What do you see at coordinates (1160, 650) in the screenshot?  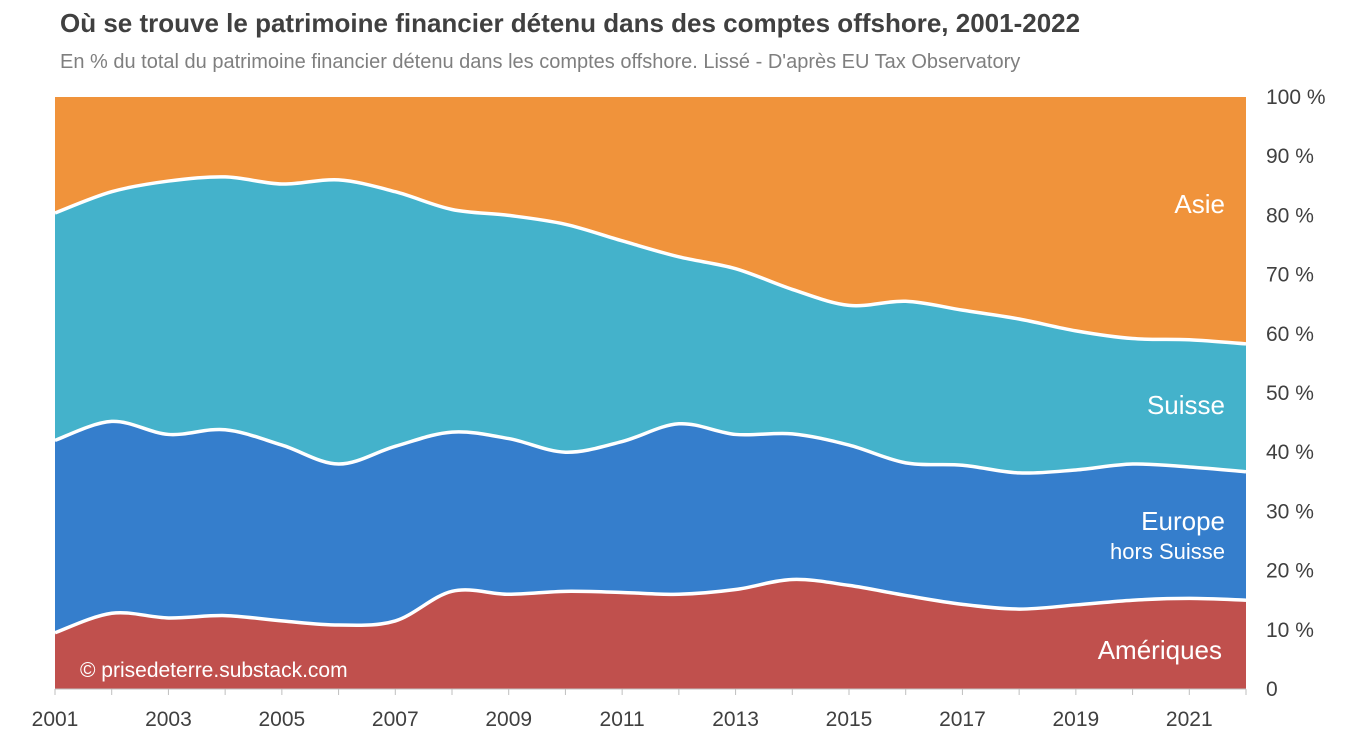 I see `label-ameriques: Amériques` at bounding box center [1160, 650].